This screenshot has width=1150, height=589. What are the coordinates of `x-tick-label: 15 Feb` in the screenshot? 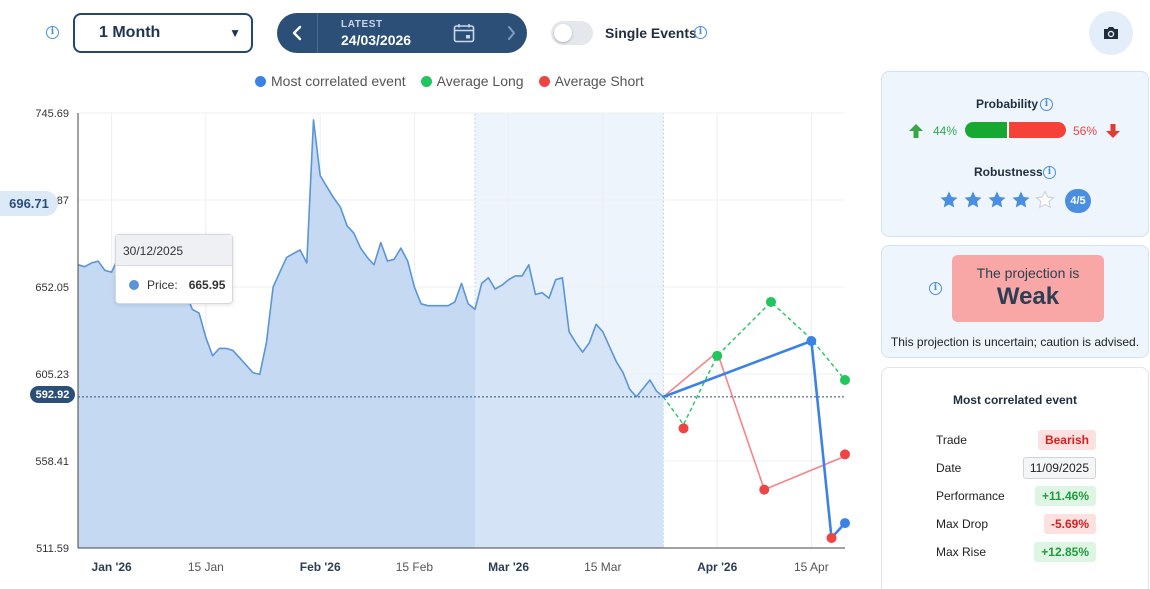 It's located at (415, 567).